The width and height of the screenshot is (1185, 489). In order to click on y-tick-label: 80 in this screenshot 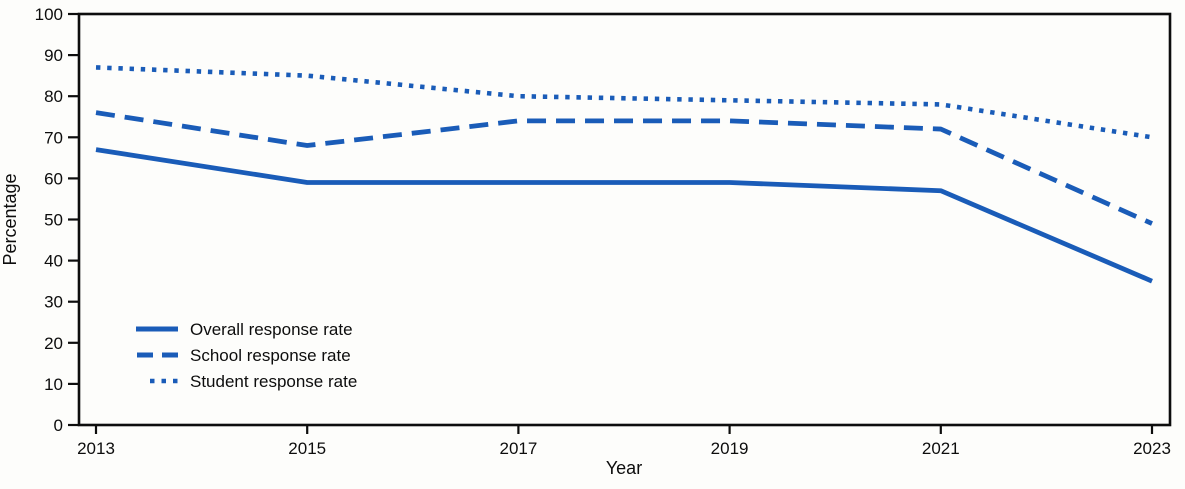, I will do `click(53, 96)`.